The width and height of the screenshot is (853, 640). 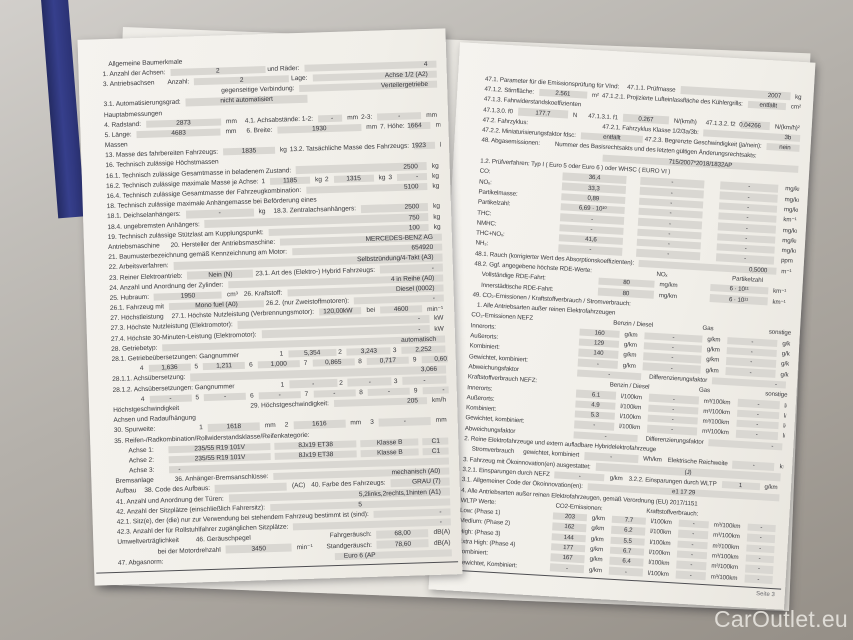 I want to click on field-label: 4. Radstand:, so click(x=123, y=124).